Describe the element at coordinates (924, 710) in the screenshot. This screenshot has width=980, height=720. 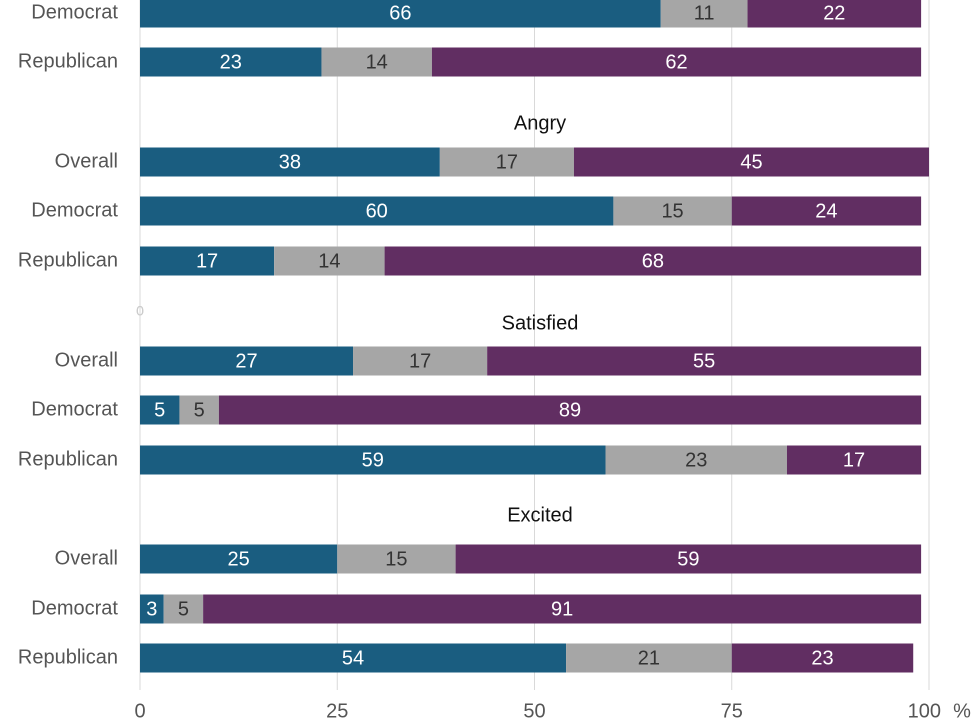
I see `x-tick-label: 100` at that location.